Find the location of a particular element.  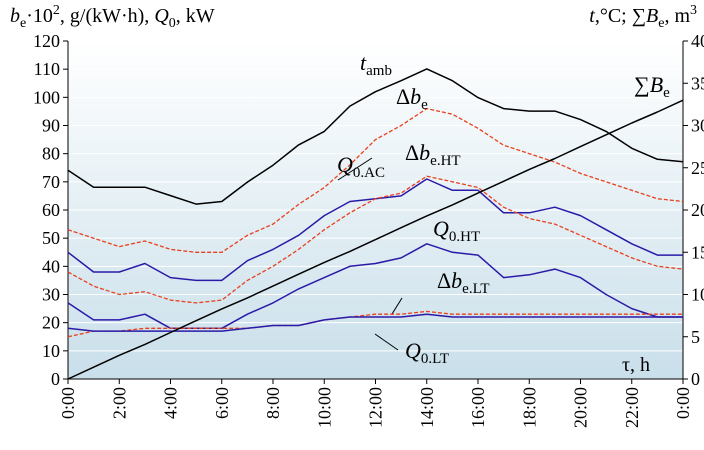

x-tick-label: 16:00 is located at coordinates (478, 407).